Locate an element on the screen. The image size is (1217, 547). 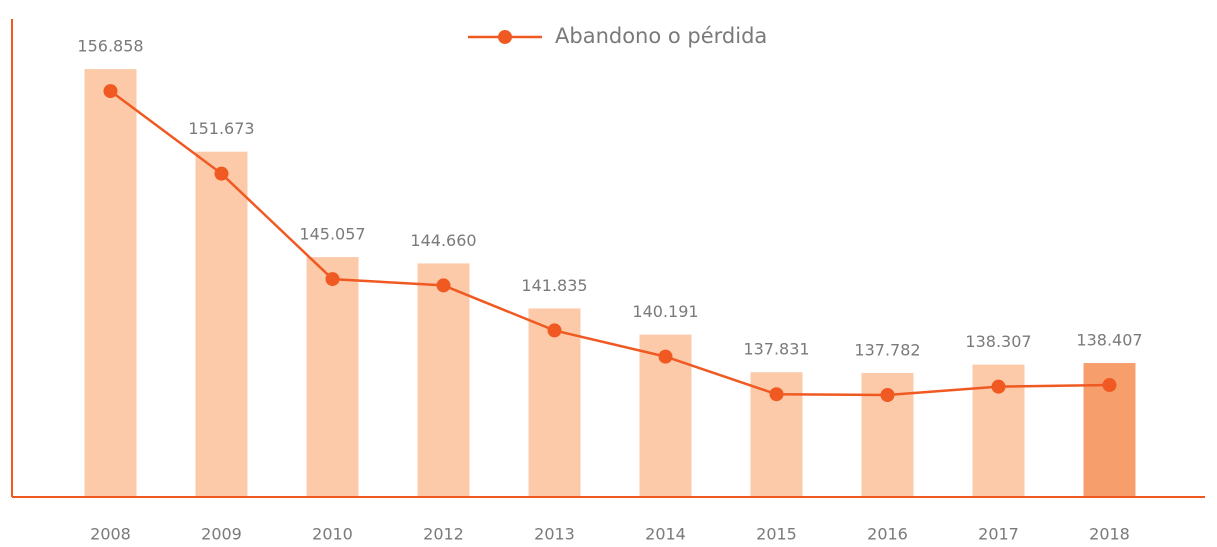
data-label: 156.858 is located at coordinates (110, 46).